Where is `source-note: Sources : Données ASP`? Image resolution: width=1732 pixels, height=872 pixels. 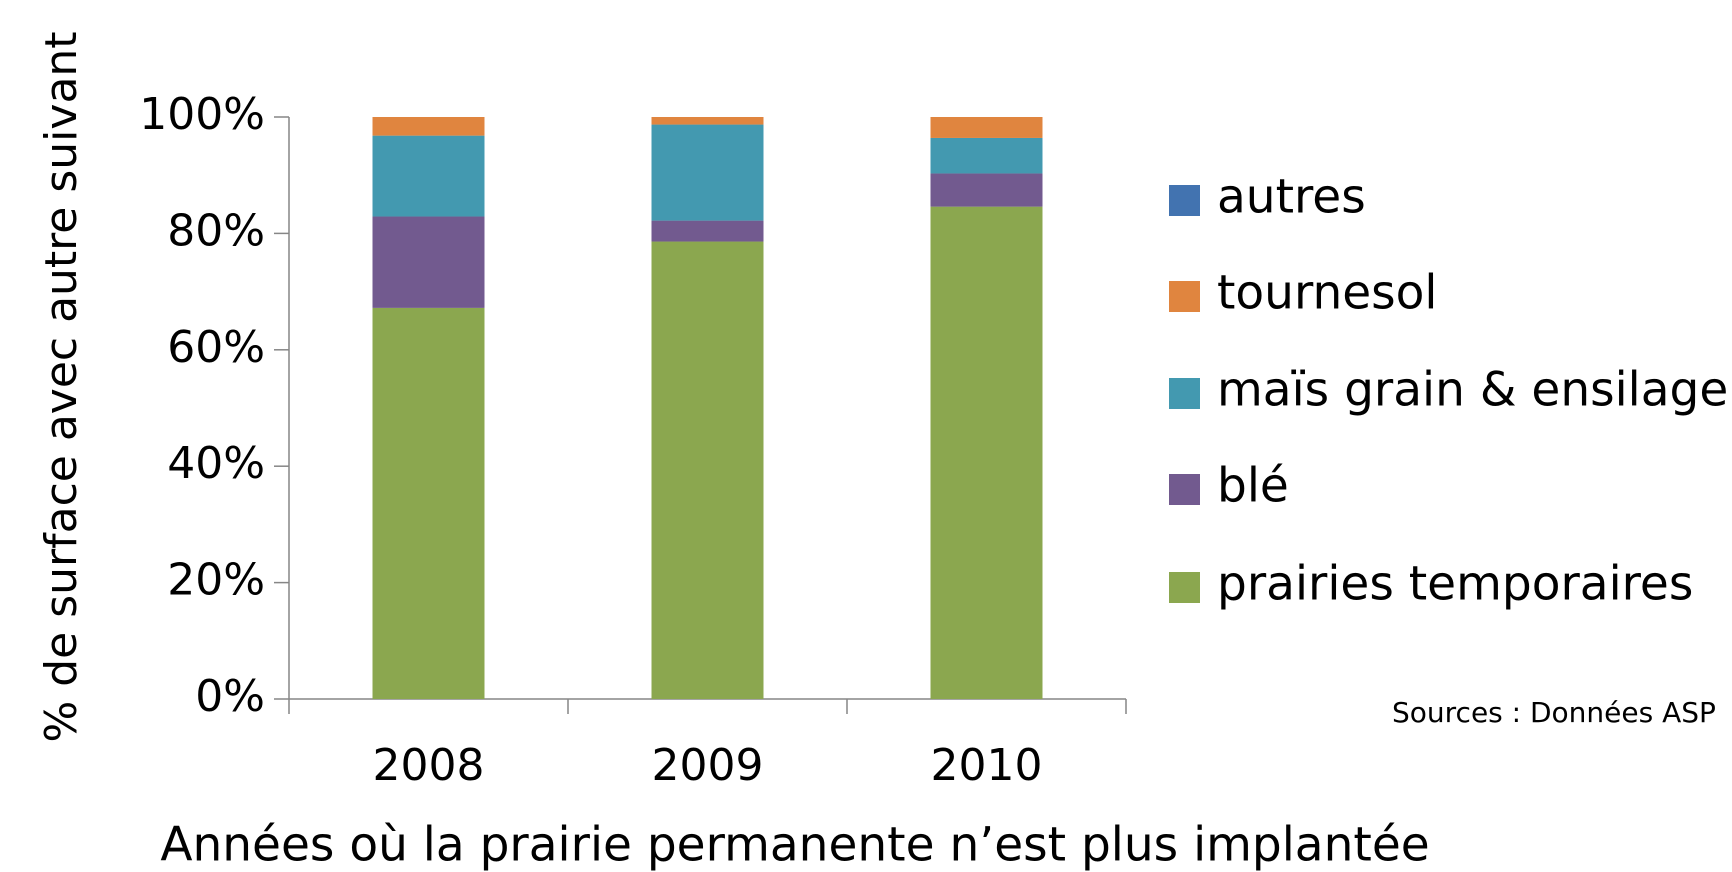
source-note: Sources : Données ASP is located at coordinates (1554, 712).